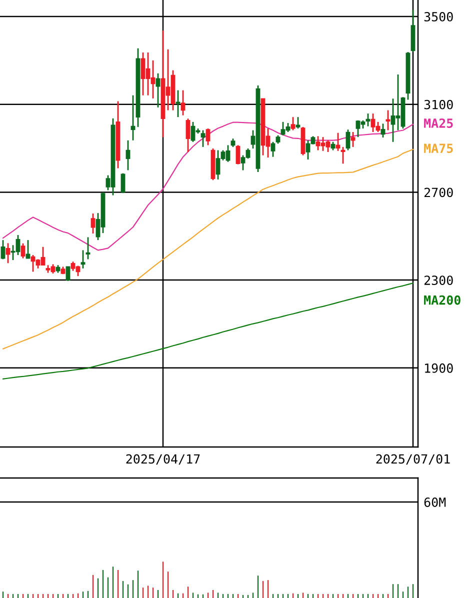 The image size is (472, 598). Describe the element at coordinates (208, 331) in the screenshot. I see `line-series` at that location.